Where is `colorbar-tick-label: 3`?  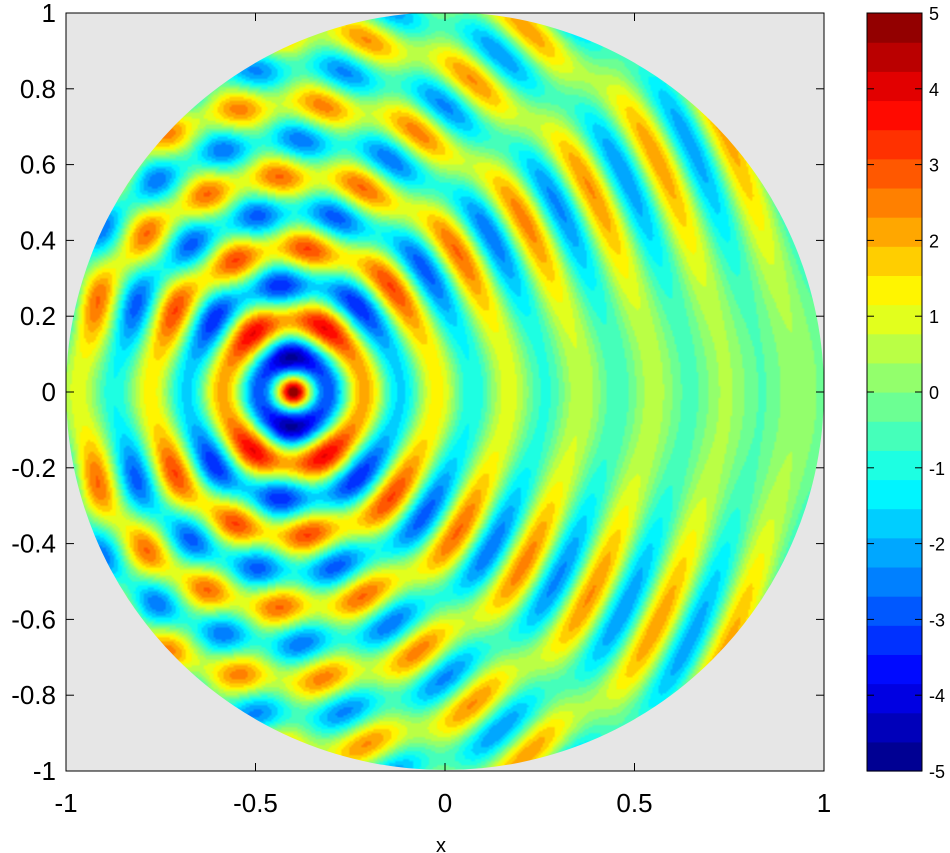 colorbar-tick-label: 3 is located at coordinates (934, 166).